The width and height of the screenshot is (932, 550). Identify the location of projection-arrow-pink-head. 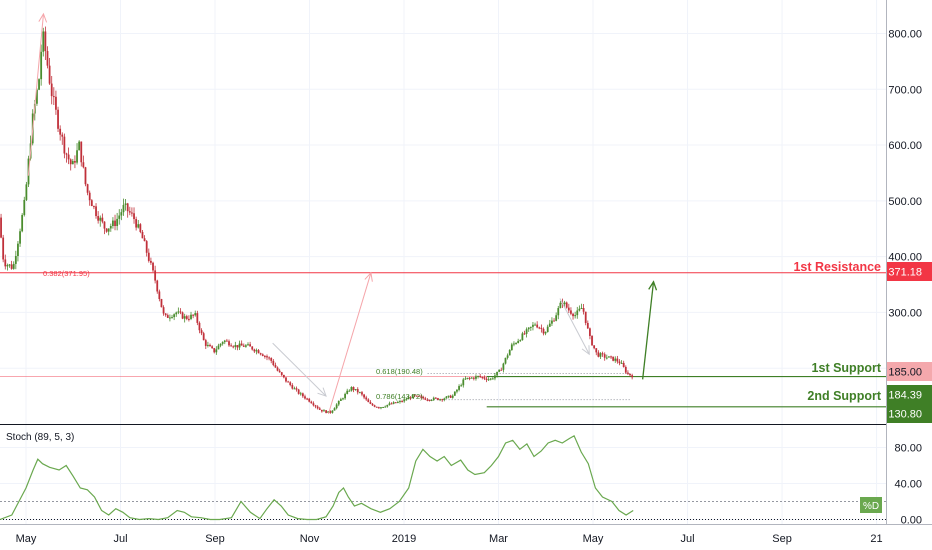
(368, 276).